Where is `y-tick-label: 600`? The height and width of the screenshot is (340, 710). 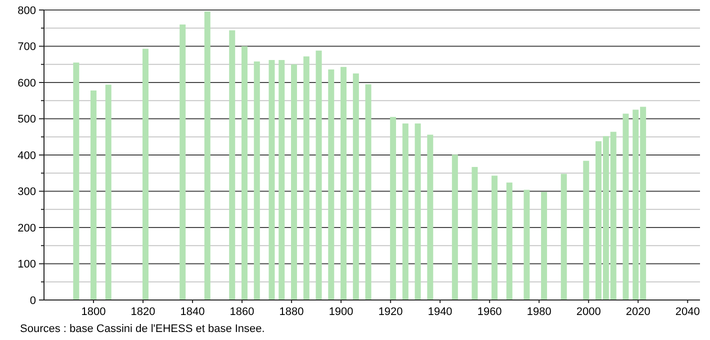 y-tick-label: 600 is located at coordinates (27, 83).